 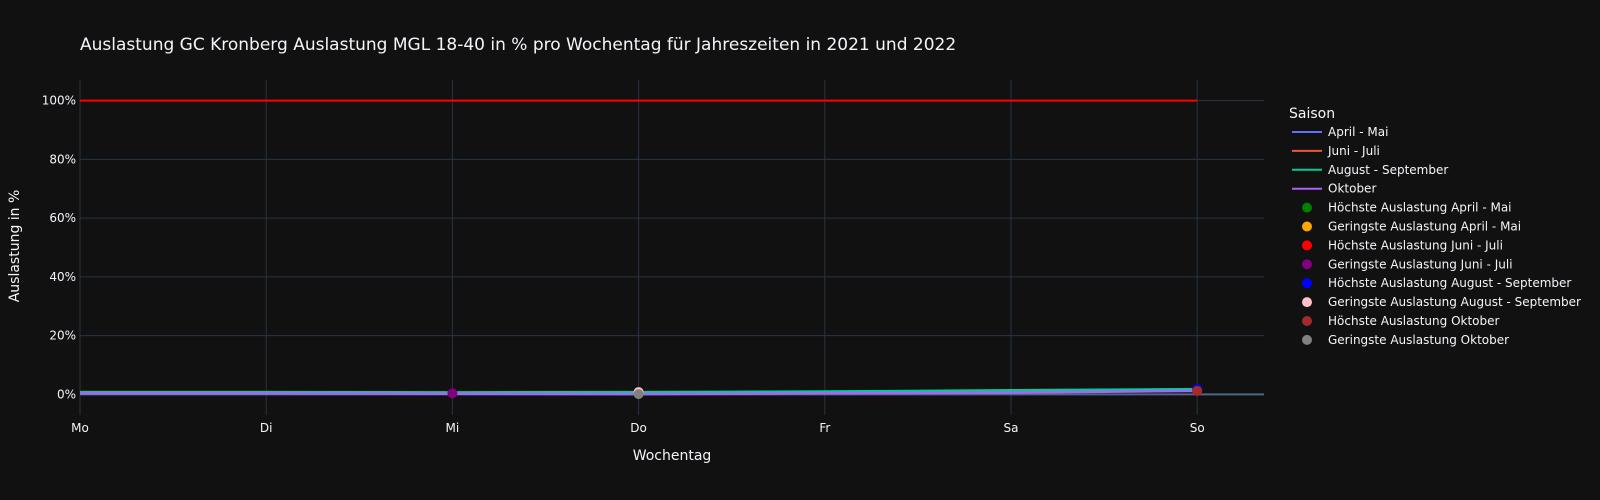 I want to click on legend-entry: Geringste Auslastung Oktober, so click(x=1418, y=340).